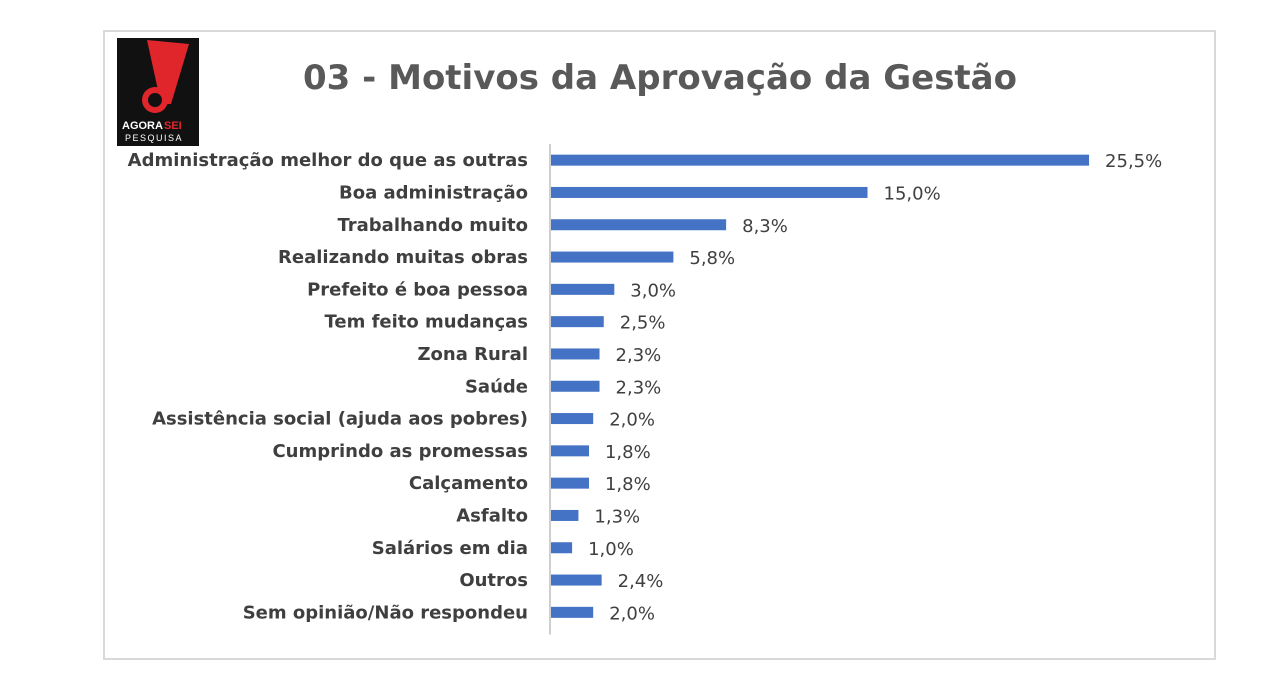  I want to click on category-label: Administração melhor do que as outras, so click(328, 160).